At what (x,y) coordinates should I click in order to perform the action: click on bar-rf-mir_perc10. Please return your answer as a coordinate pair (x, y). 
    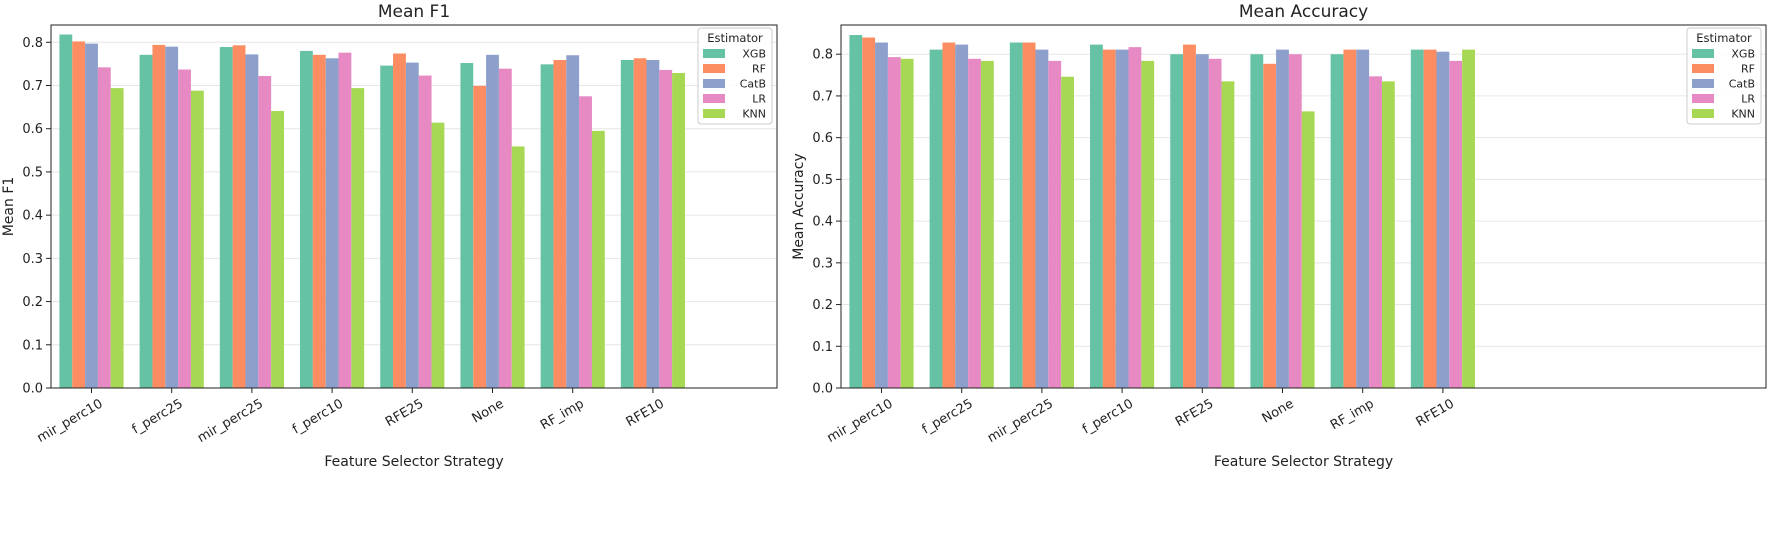
    Looking at the image, I should click on (869, 212).